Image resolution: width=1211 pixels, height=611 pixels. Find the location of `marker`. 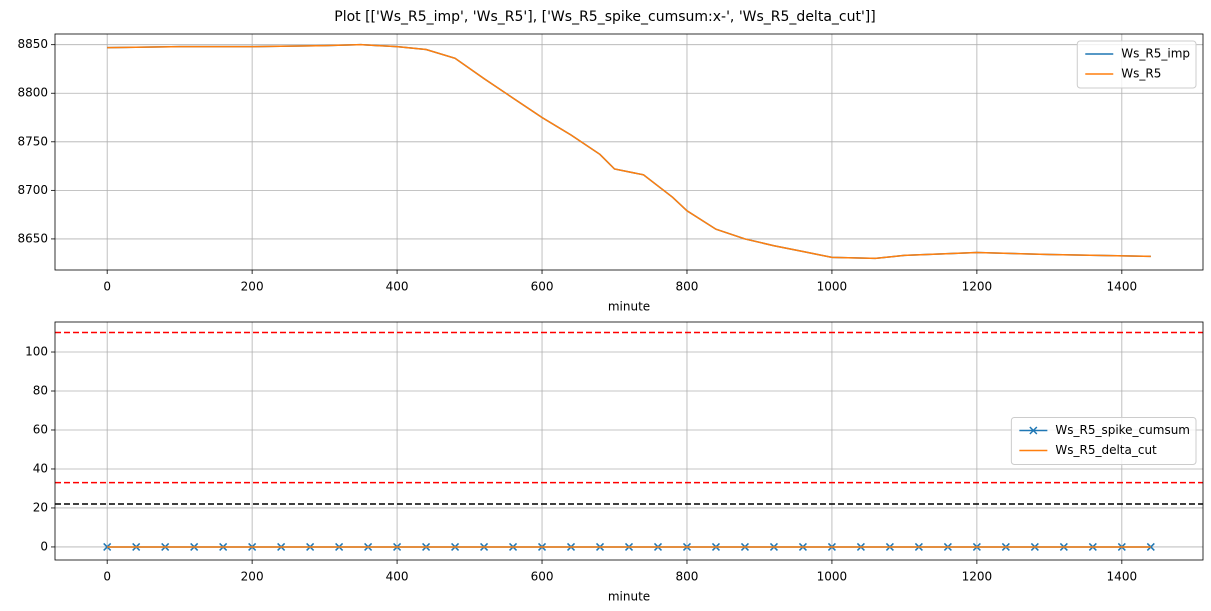

marker is located at coordinates (1150, 546).